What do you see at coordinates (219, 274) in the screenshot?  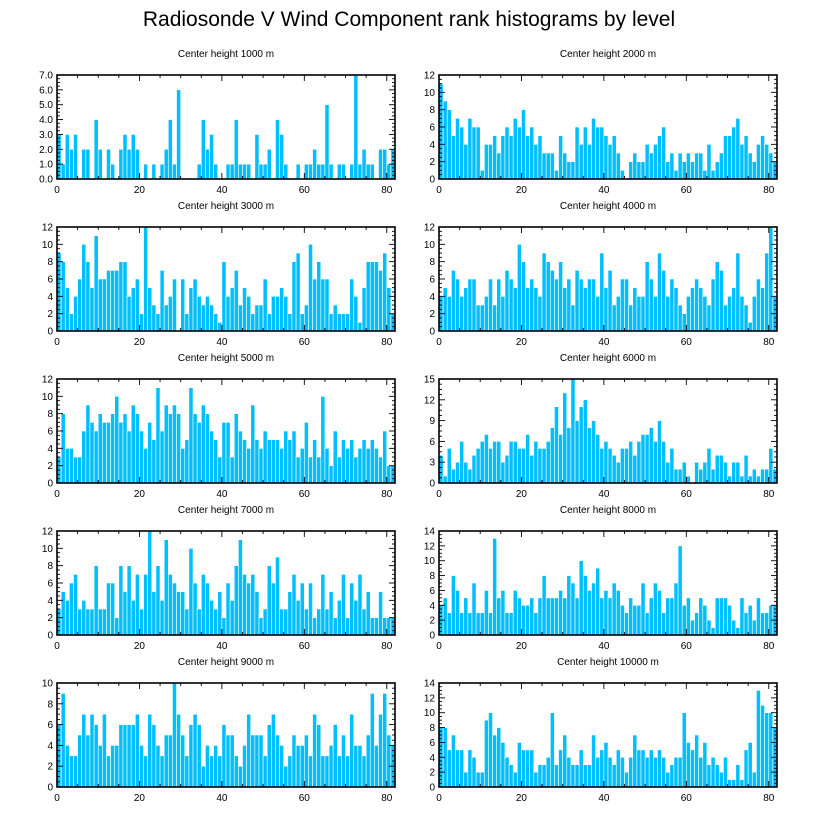 I see `panel-3: 0 20 40 60 80 0 2 4 6 8 10 12 Center height 3000 m` at bounding box center [219, 274].